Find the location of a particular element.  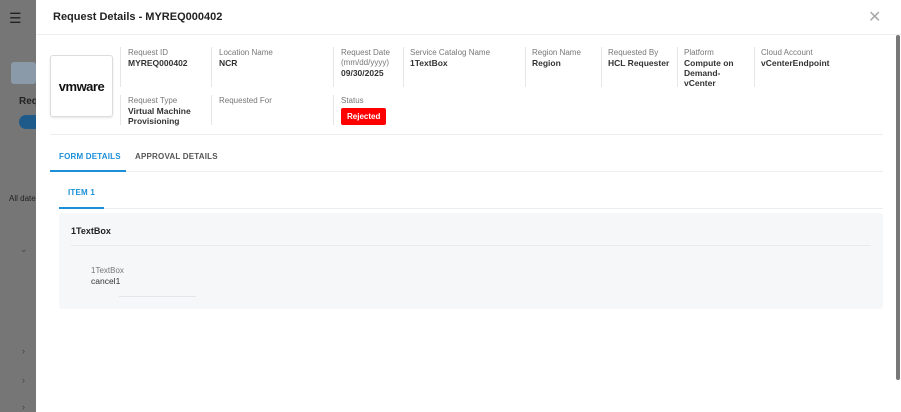

modal-title: Request Details - MYREQ000402 is located at coordinates (138, 17).